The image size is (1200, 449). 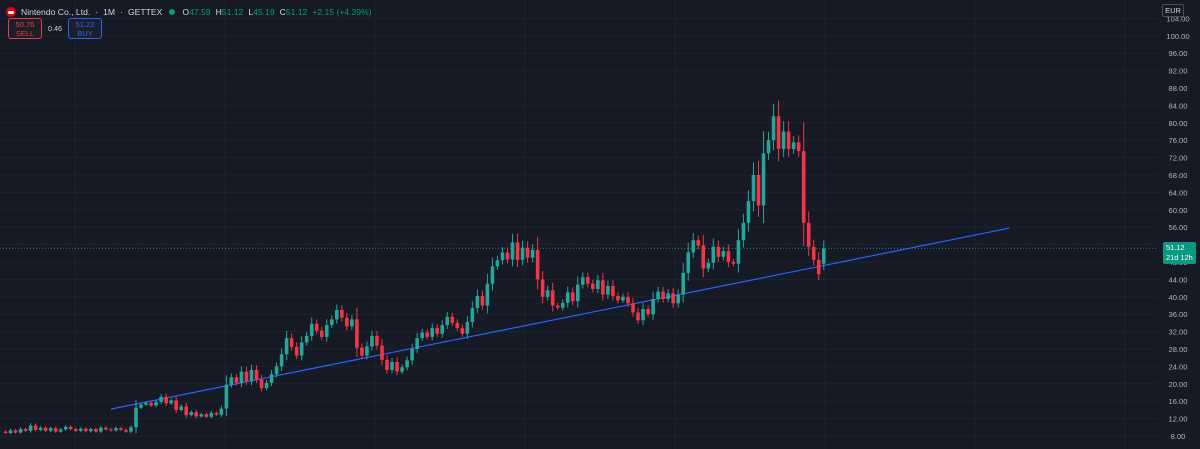 What do you see at coordinates (200, 12) in the screenshot?
I see `open-value: 47.59` at bounding box center [200, 12].